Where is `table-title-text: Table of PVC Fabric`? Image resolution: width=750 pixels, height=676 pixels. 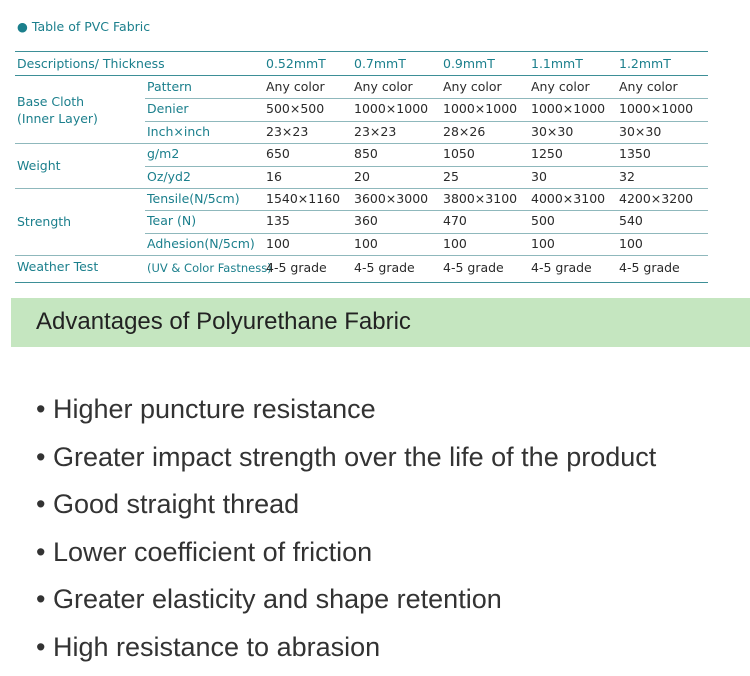
table-title-text: Table of PVC Fabric is located at coordinates (91, 26).